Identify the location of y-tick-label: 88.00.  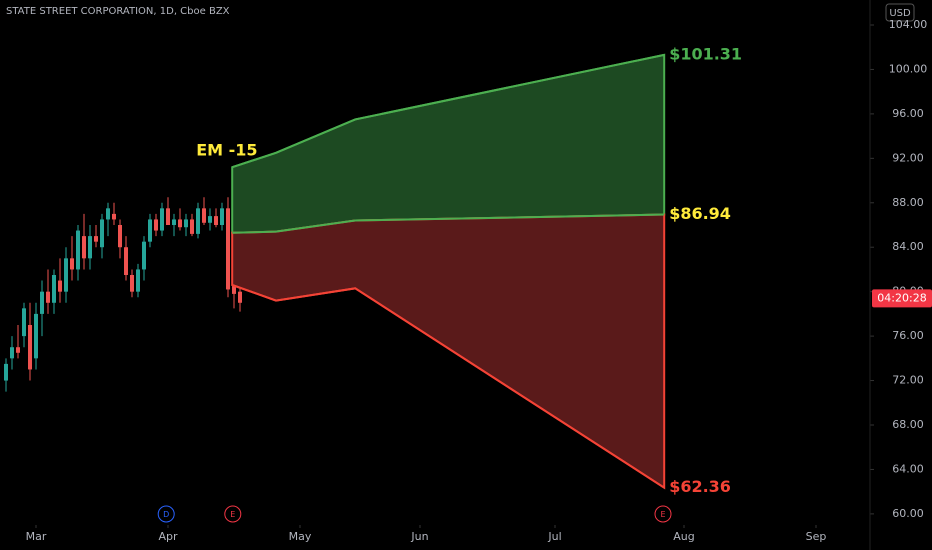
(908, 202).